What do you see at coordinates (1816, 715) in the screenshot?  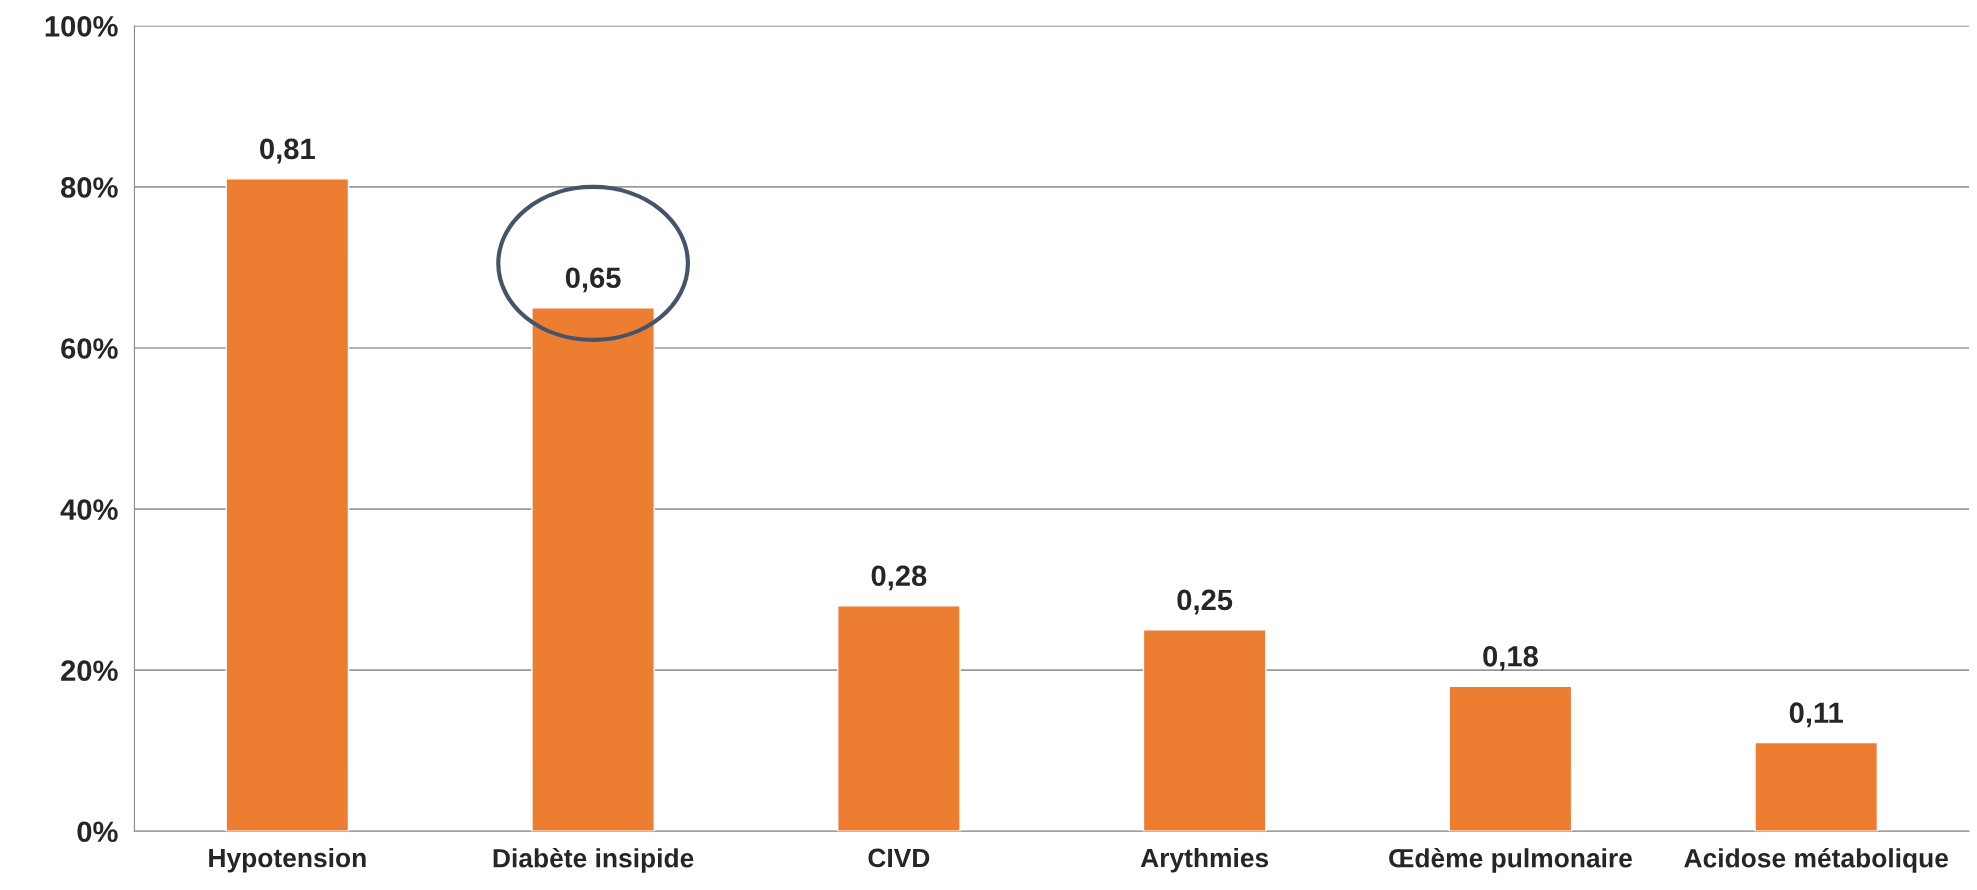 I see `data-label: 0,11` at bounding box center [1816, 715].